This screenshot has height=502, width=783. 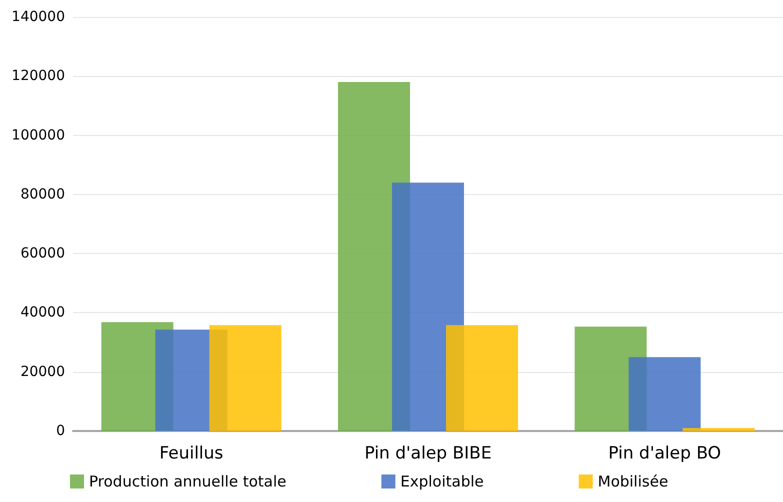 I want to click on legend-label: Exploitable, so click(x=442, y=481).